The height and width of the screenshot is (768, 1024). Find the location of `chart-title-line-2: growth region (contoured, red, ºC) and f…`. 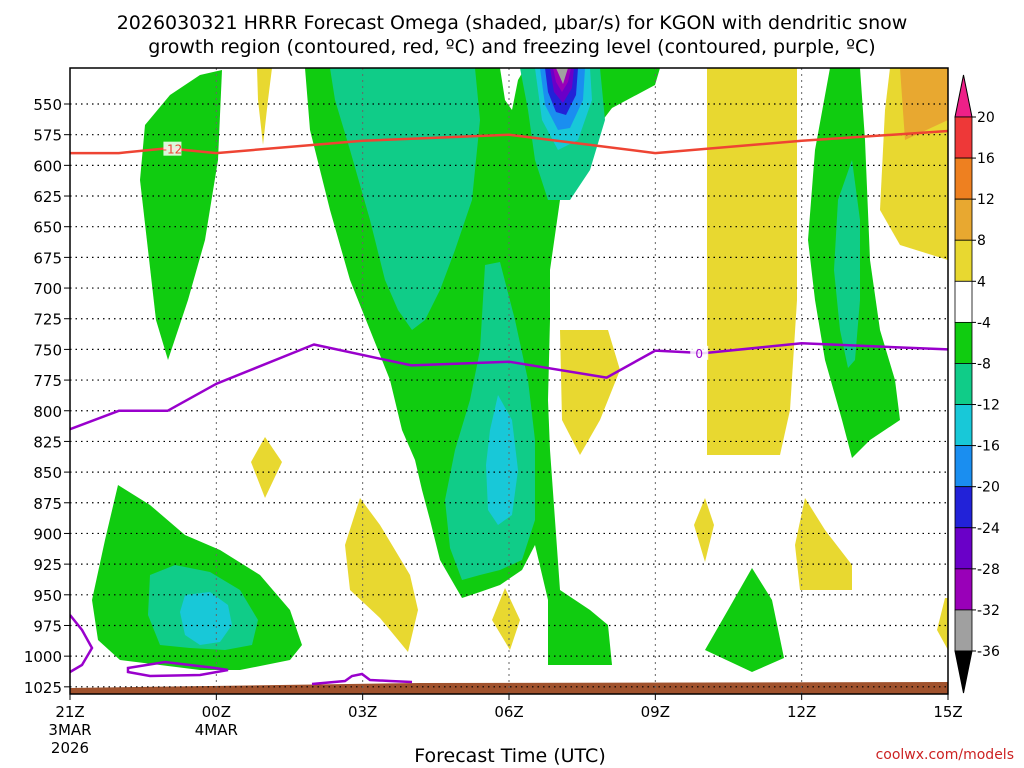

chart-title-line-2: growth region (contoured, red, ºC) and f… is located at coordinates (511, 47).